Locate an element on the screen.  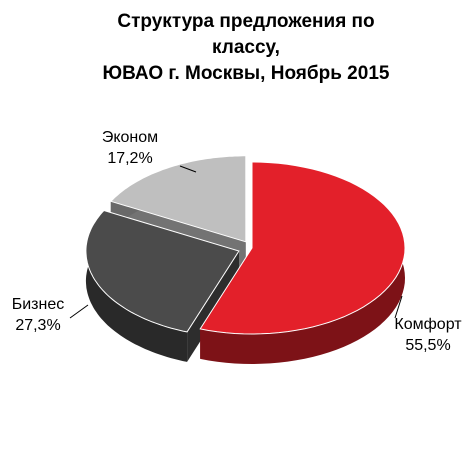
slice-label: Комфорт is located at coordinates (428, 324).